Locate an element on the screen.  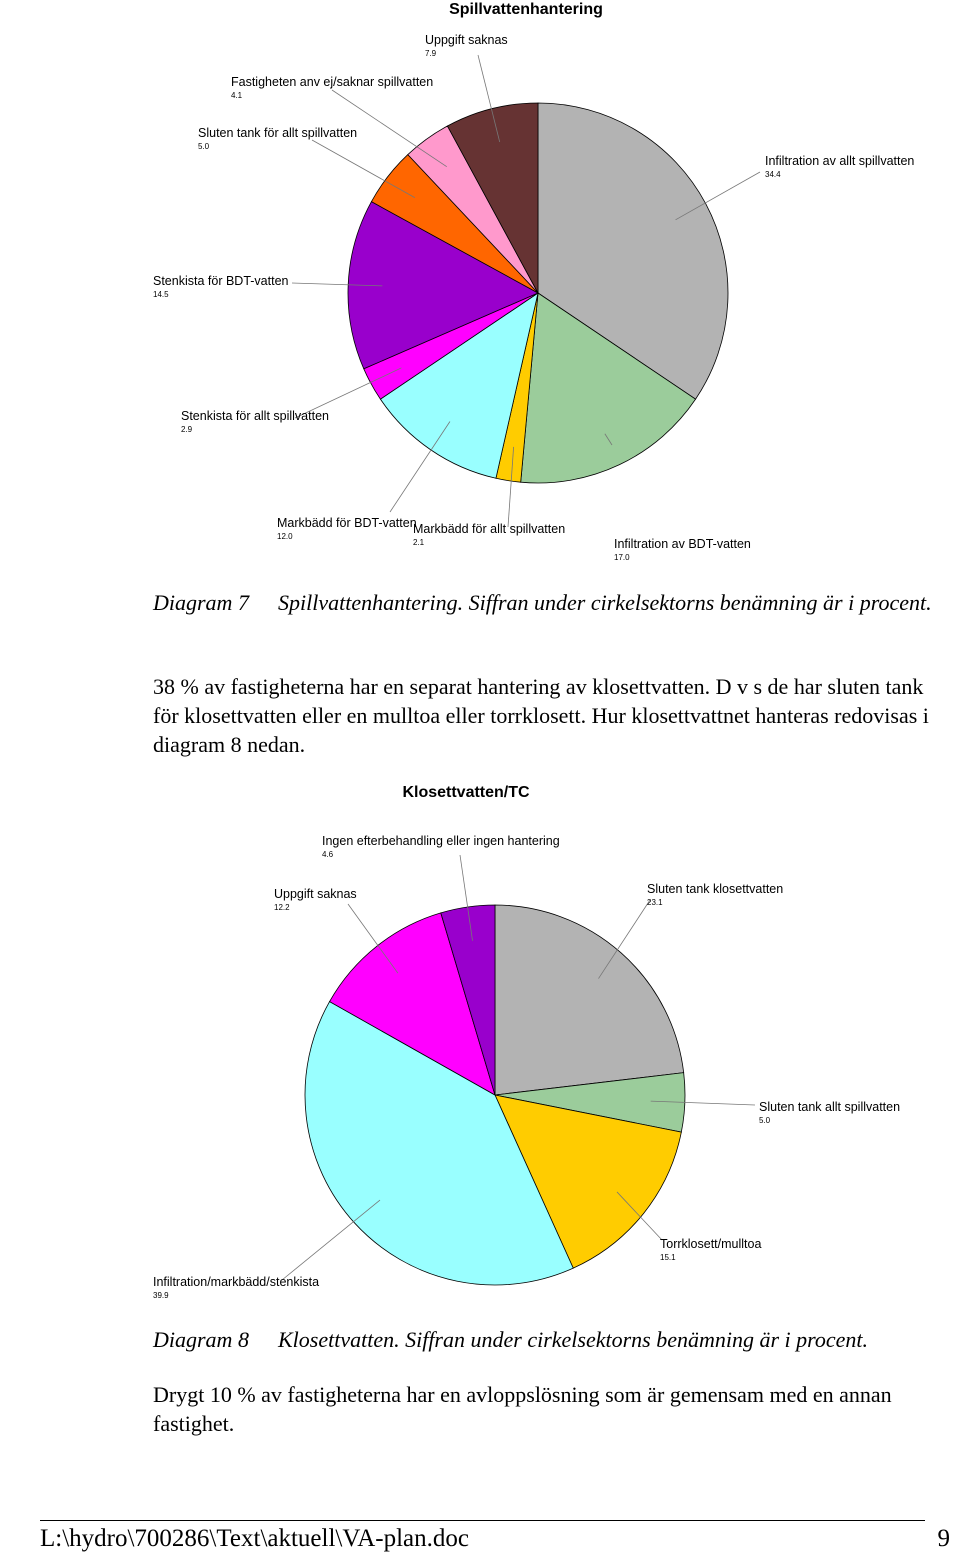
chart-title: Klosettvatten/TC is located at coordinates (466, 792).